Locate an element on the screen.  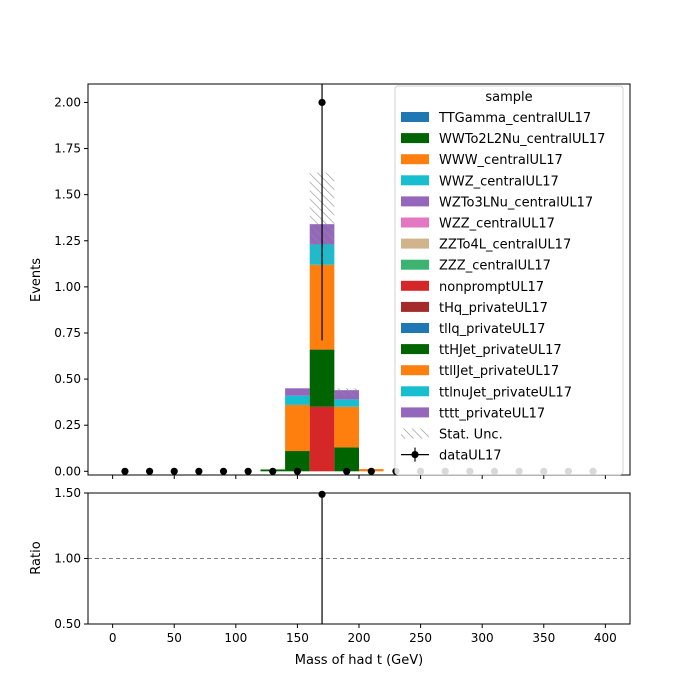
y-tick-label: 0.00 is located at coordinates (67, 471).